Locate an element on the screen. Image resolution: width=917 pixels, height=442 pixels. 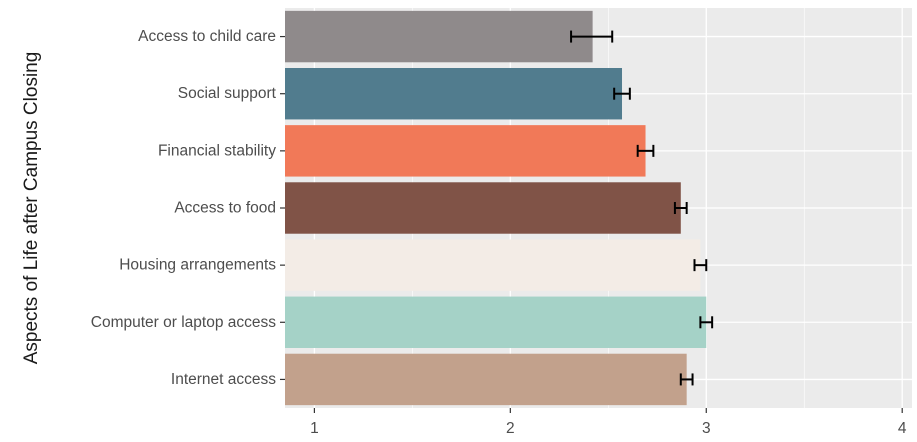
x-axis-ticks: 1 2 3 4 is located at coordinates (608, 422).